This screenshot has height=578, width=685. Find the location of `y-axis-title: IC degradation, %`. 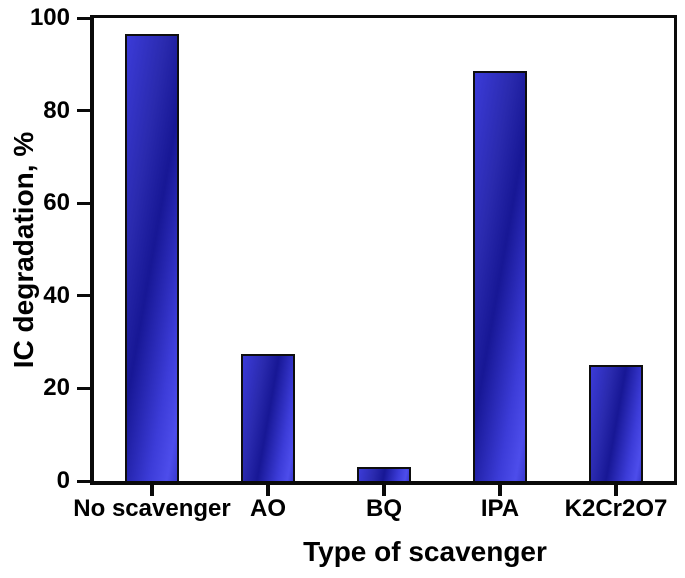

y-axis-title: IC degradation, % is located at coordinates (23, 250).